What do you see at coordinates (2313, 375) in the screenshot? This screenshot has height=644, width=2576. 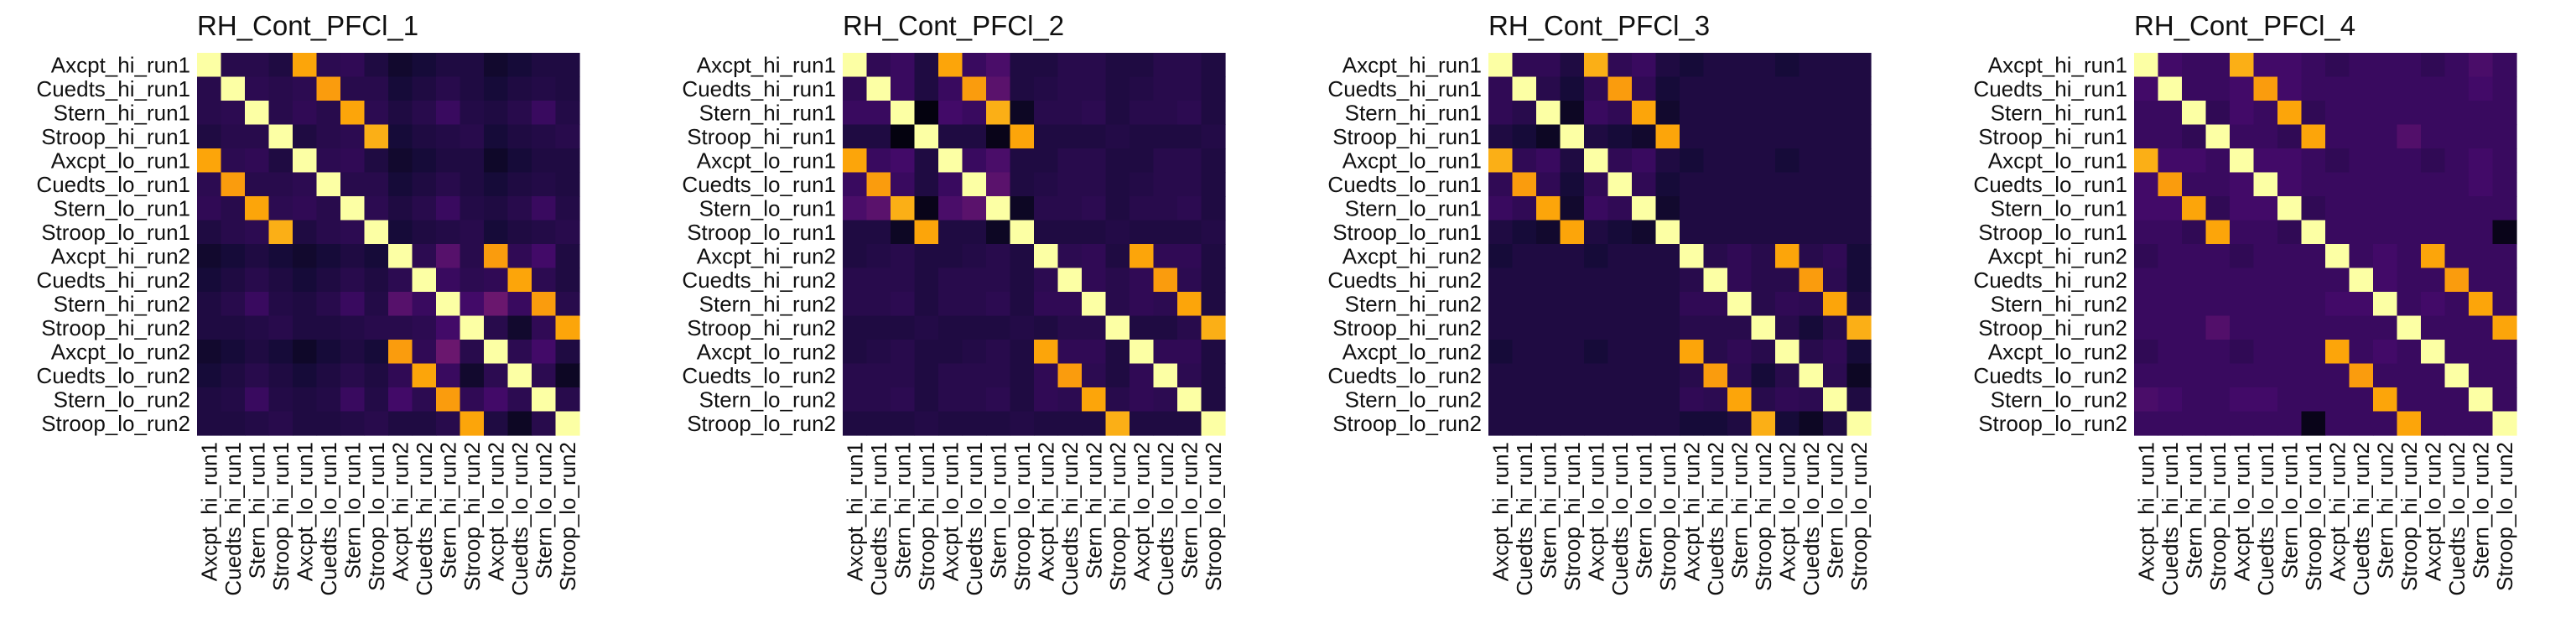 I see `panel-4-cell-r14-c8` at bounding box center [2313, 375].